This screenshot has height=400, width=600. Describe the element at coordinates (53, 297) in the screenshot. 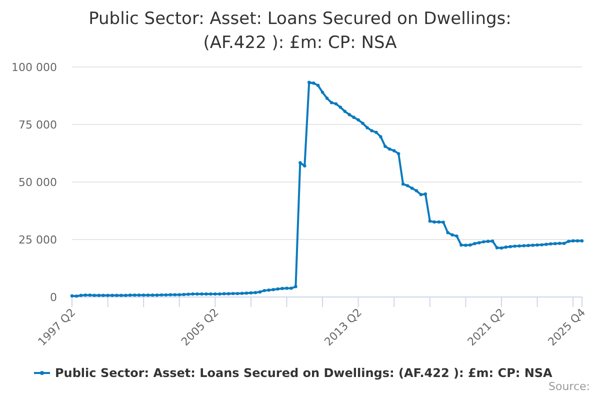

I see `y-tick-label: 0` at that location.